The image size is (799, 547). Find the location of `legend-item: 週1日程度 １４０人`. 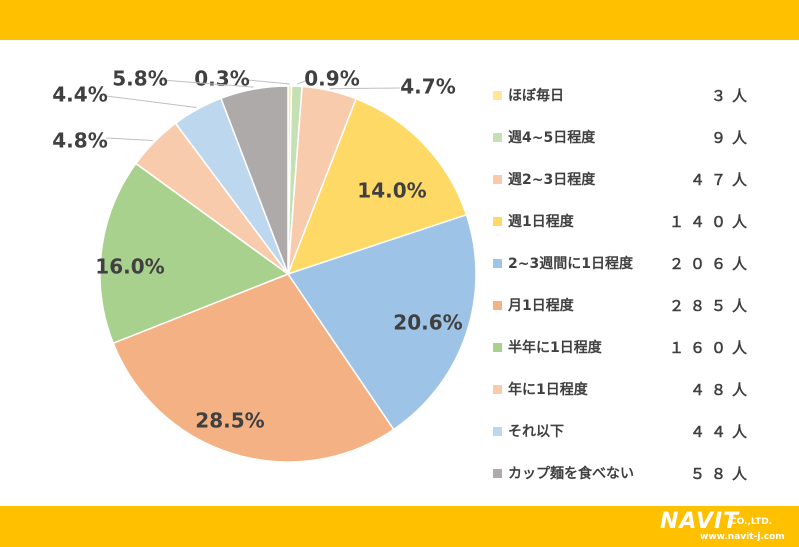

legend-item: 週1日程度 １４０人 is located at coordinates (643, 221).